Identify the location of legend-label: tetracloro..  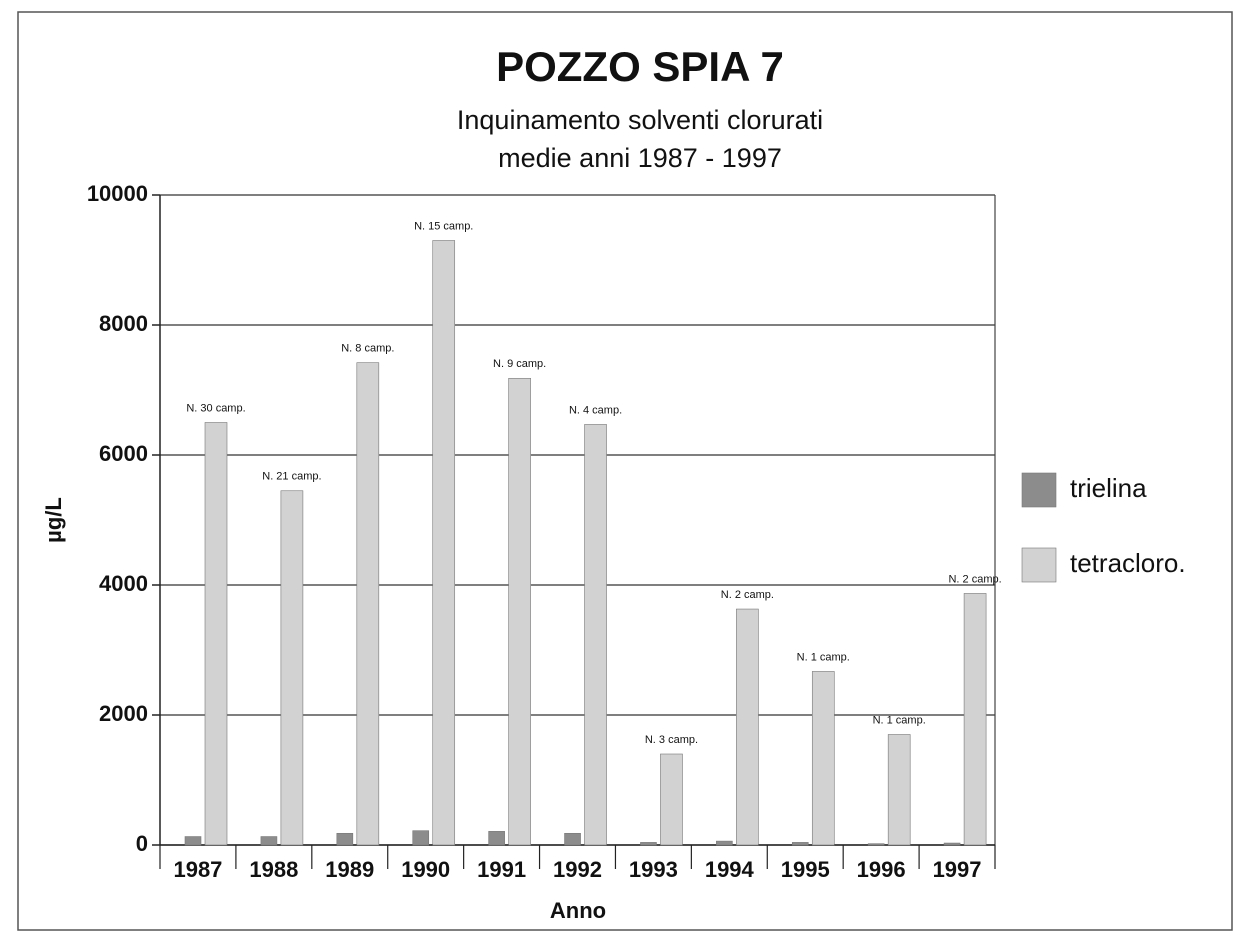
(1128, 563).